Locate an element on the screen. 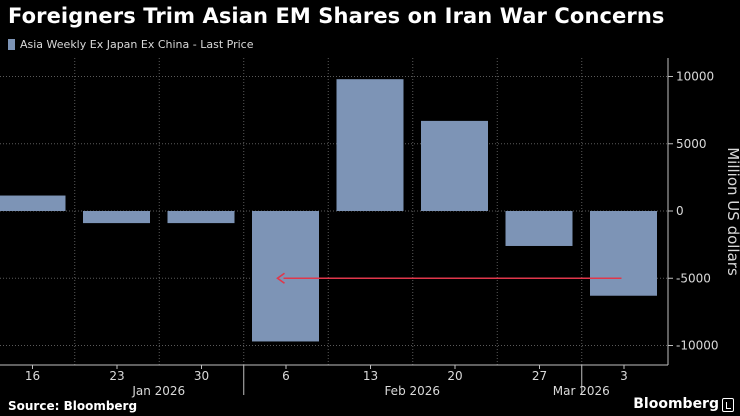 The image size is (740, 416). y-tick-label: 10000 is located at coordinates (695, 77).